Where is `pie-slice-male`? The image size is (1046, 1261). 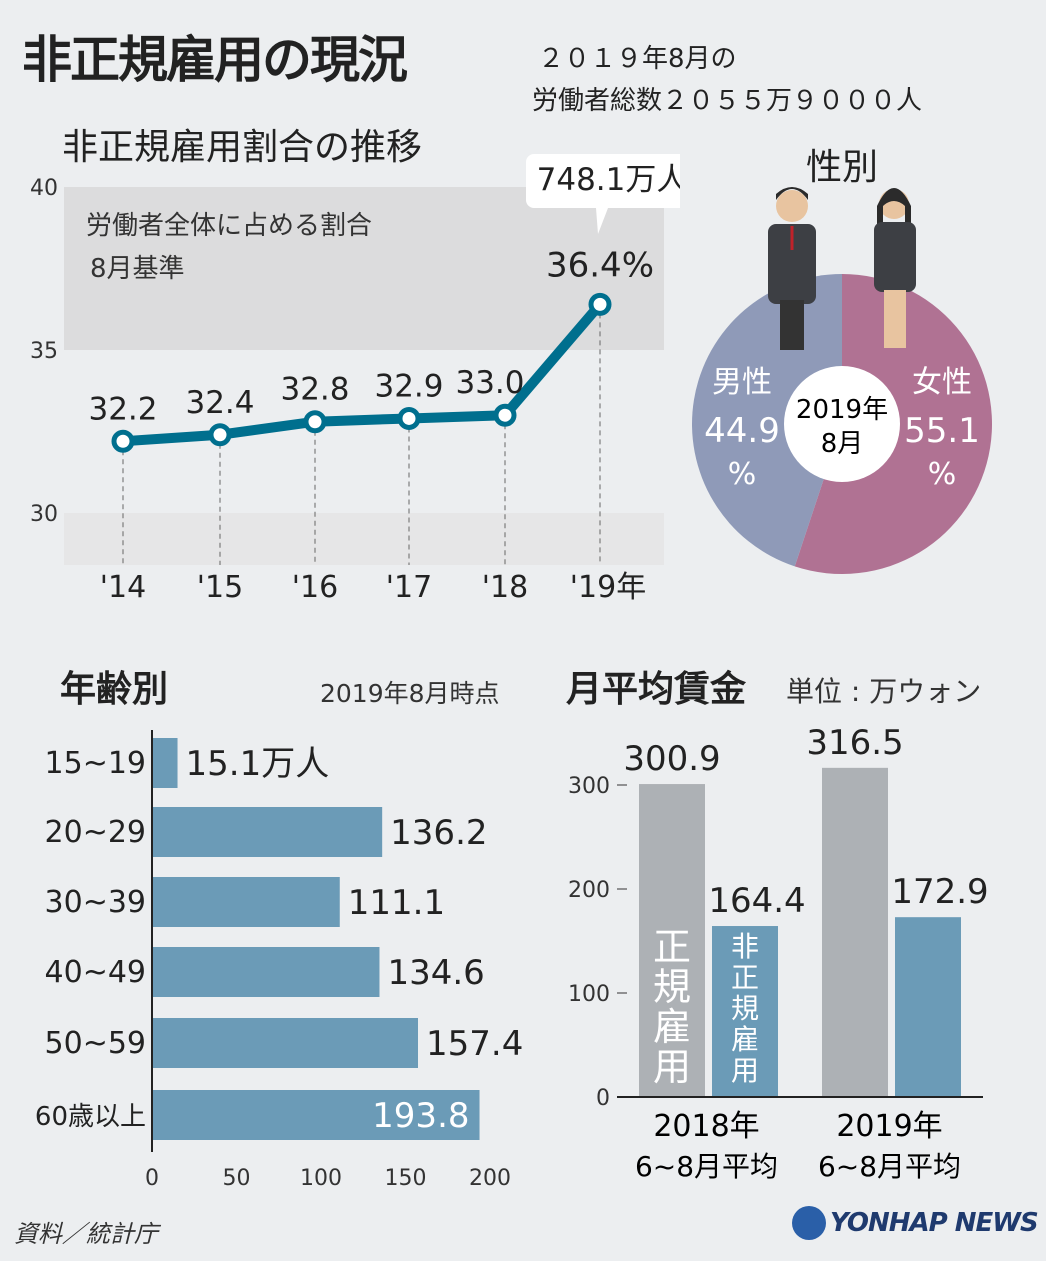
pie-slice-male is located at coordinates (767, 420).